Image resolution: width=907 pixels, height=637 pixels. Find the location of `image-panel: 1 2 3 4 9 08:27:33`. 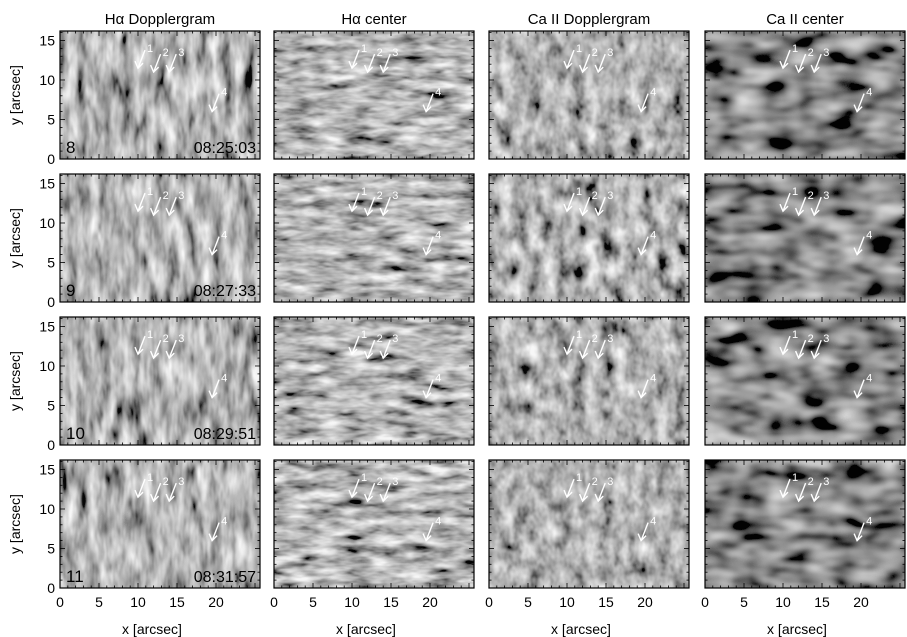

image-panel: 1 2 3 4 9 08:27:33 is located at coordinates (160, 238).